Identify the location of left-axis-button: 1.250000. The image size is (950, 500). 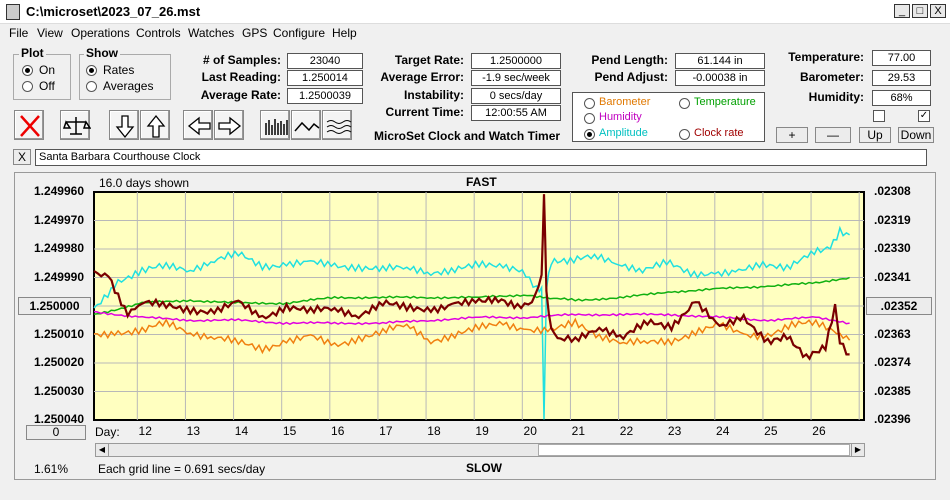
(54, 306).